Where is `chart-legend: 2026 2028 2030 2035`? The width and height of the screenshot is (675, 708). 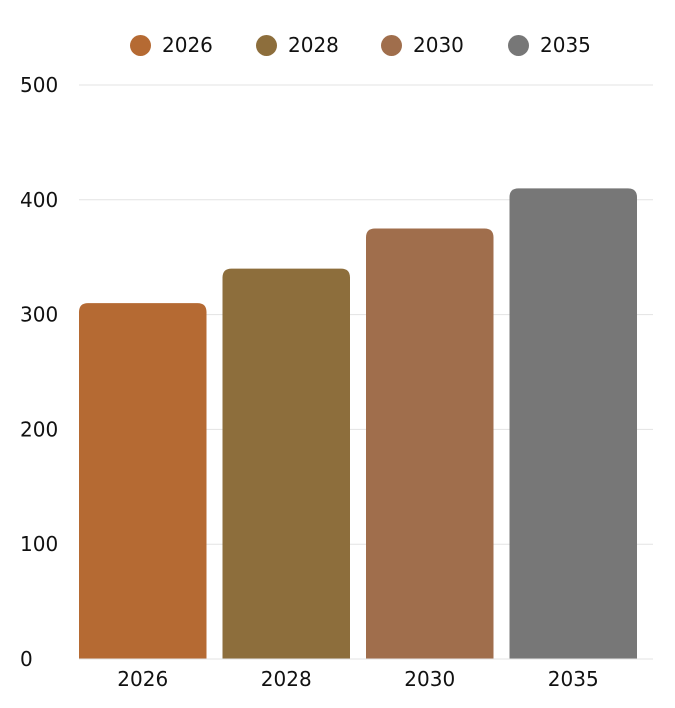
chart-legend: 2026 2028 2030 2035 is located at coordinates (337, 45).